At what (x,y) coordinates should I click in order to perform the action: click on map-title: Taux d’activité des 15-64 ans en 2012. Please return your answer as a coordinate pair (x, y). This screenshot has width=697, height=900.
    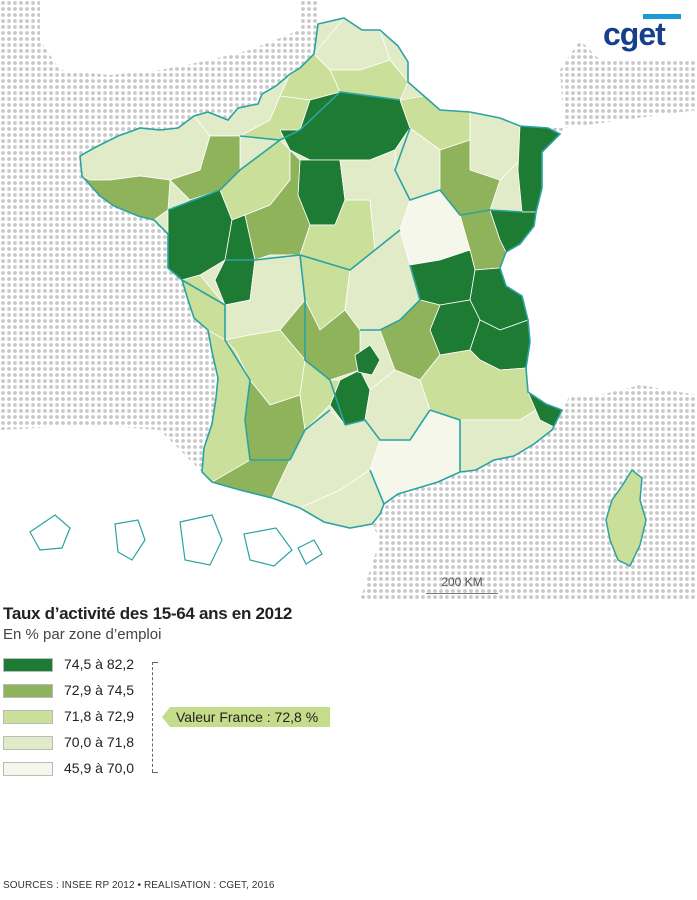
    Looking at the image, I should click on (148, 613).